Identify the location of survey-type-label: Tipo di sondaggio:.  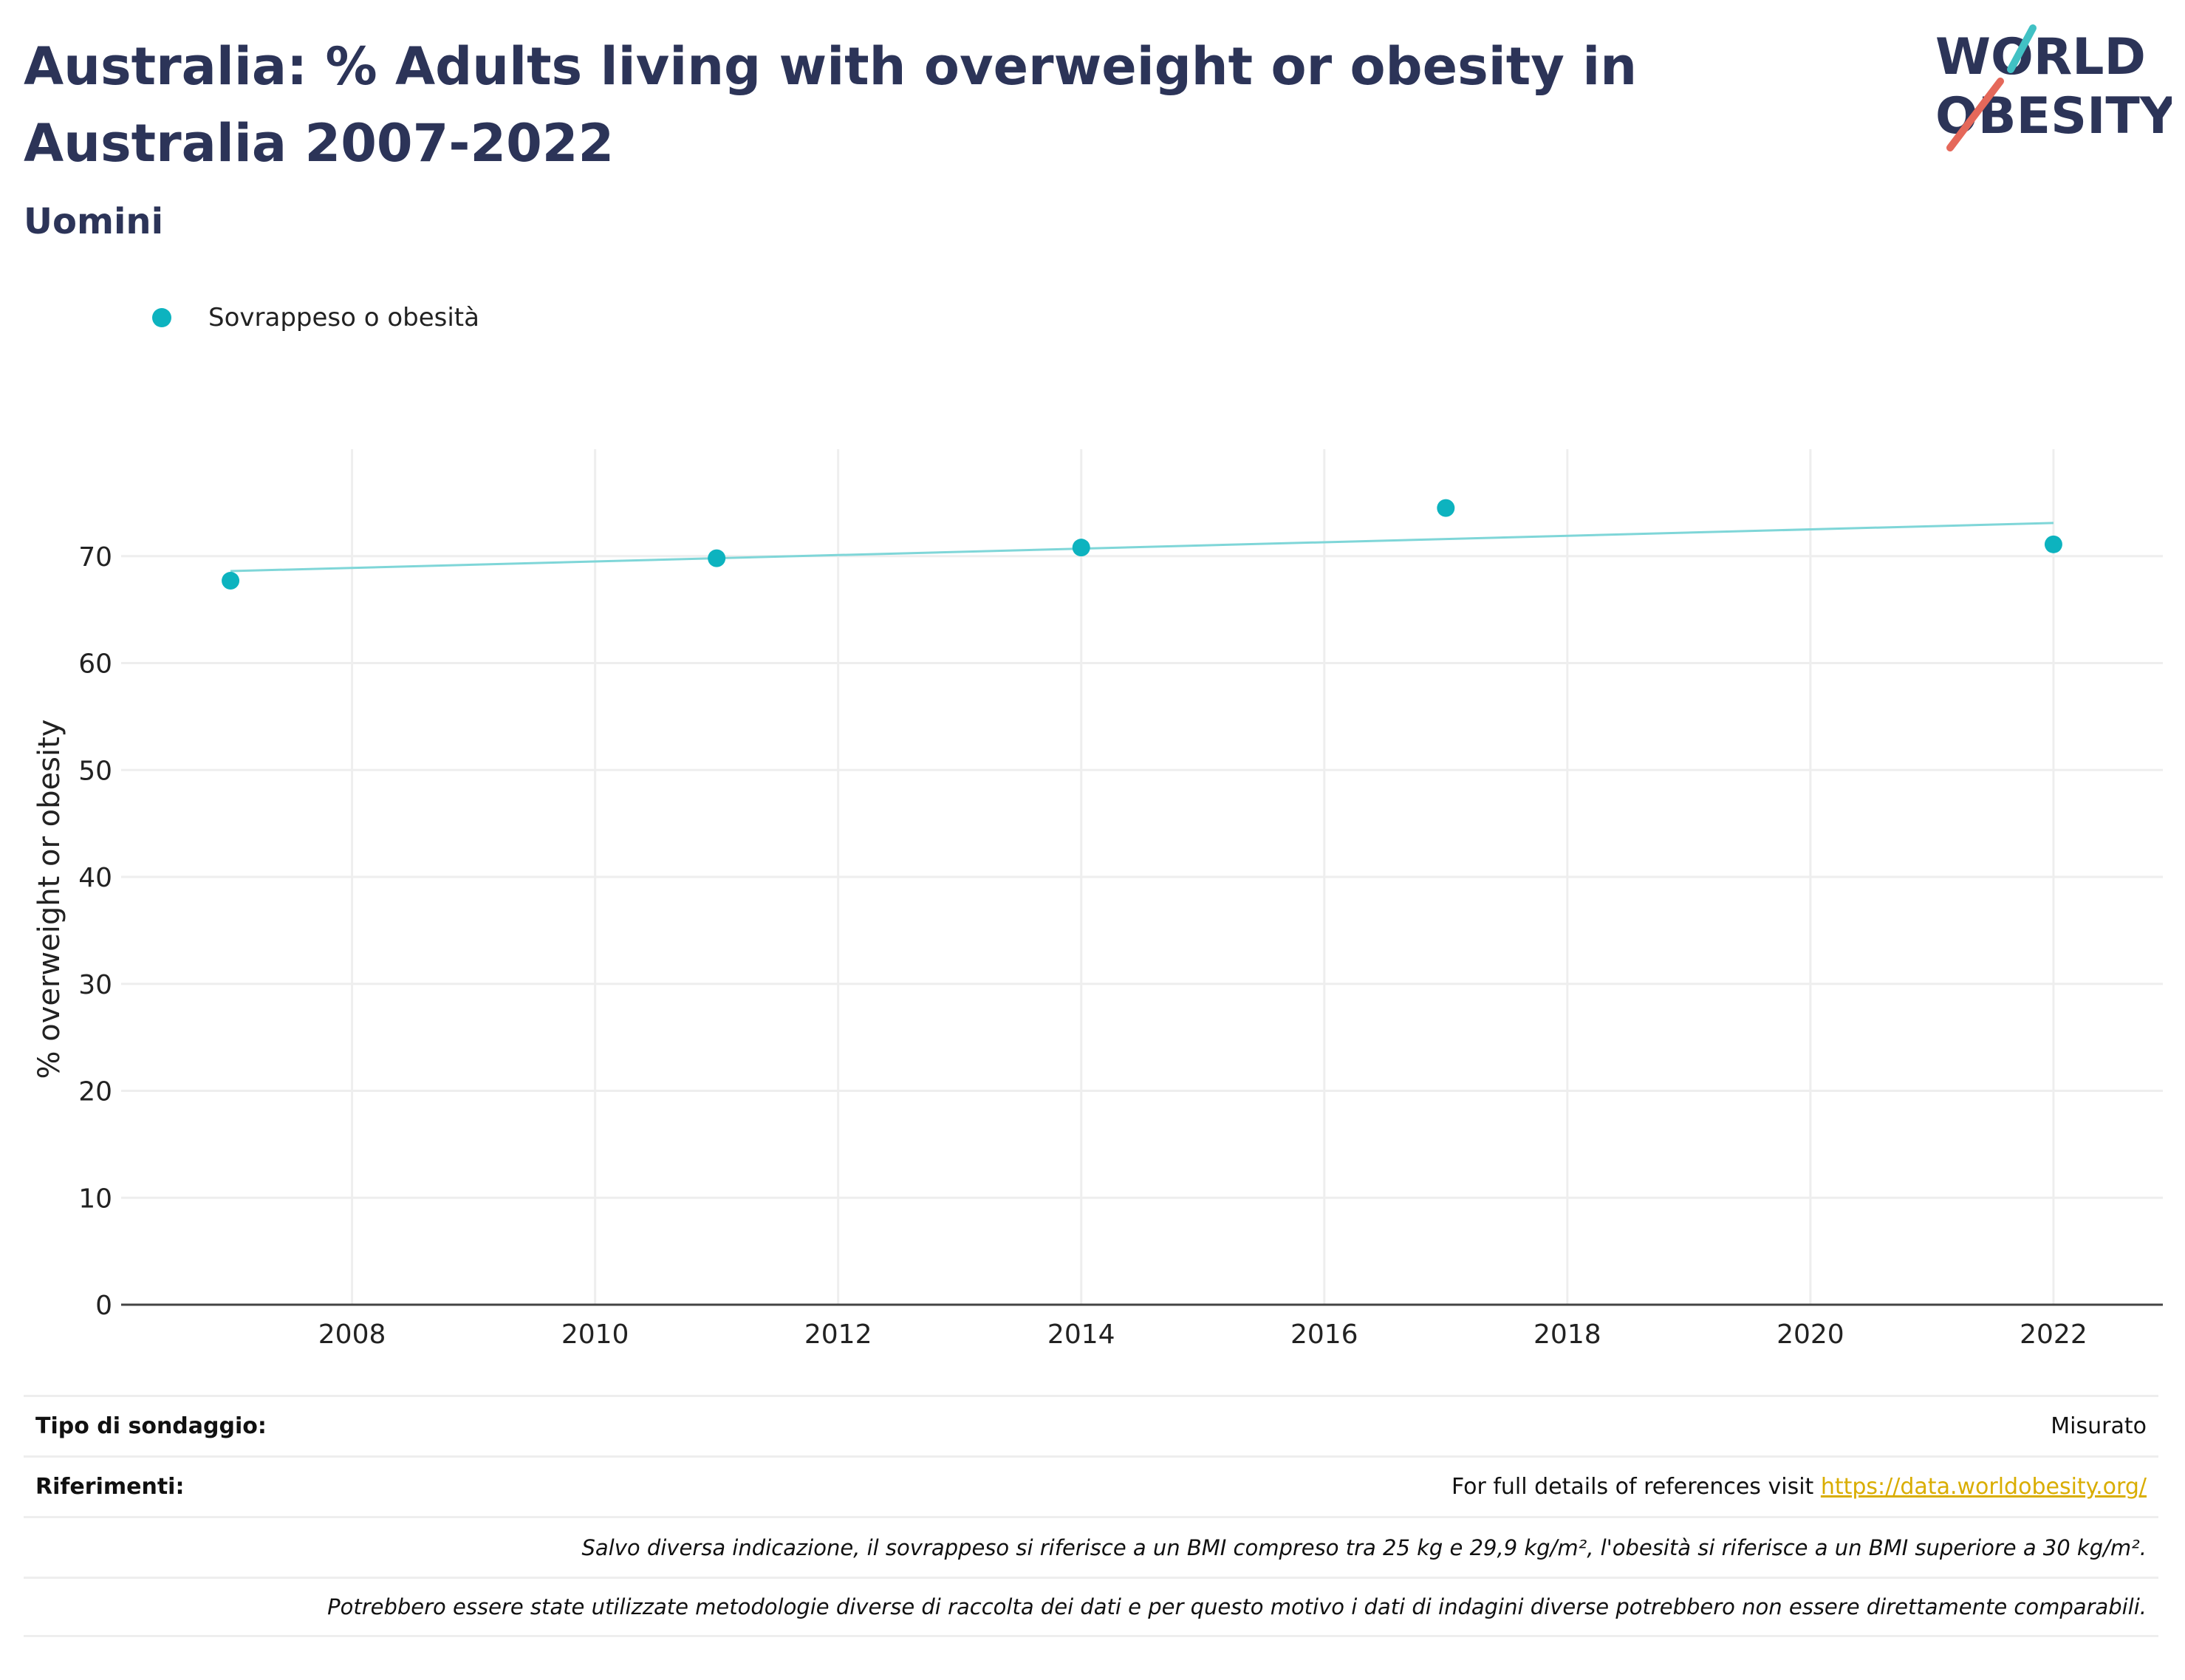
(151, 1426).